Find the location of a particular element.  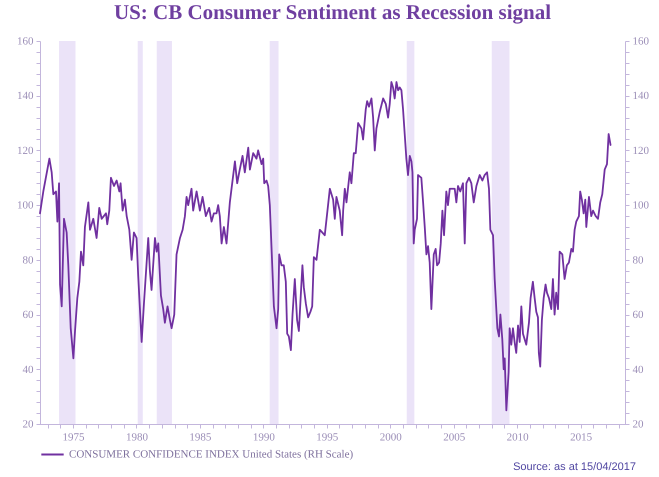

x-tick-label: 1995 is located at coordinates (327, 438).